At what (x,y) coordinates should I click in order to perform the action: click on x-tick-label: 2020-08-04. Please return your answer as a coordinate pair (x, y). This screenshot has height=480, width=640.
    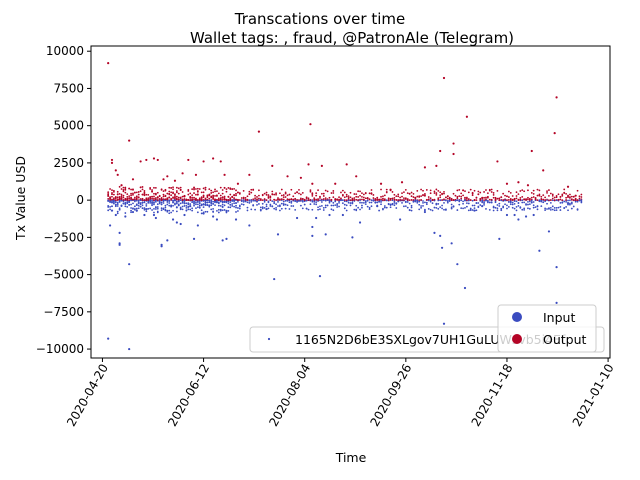
    Looking at the image, I should click on (289, 395).